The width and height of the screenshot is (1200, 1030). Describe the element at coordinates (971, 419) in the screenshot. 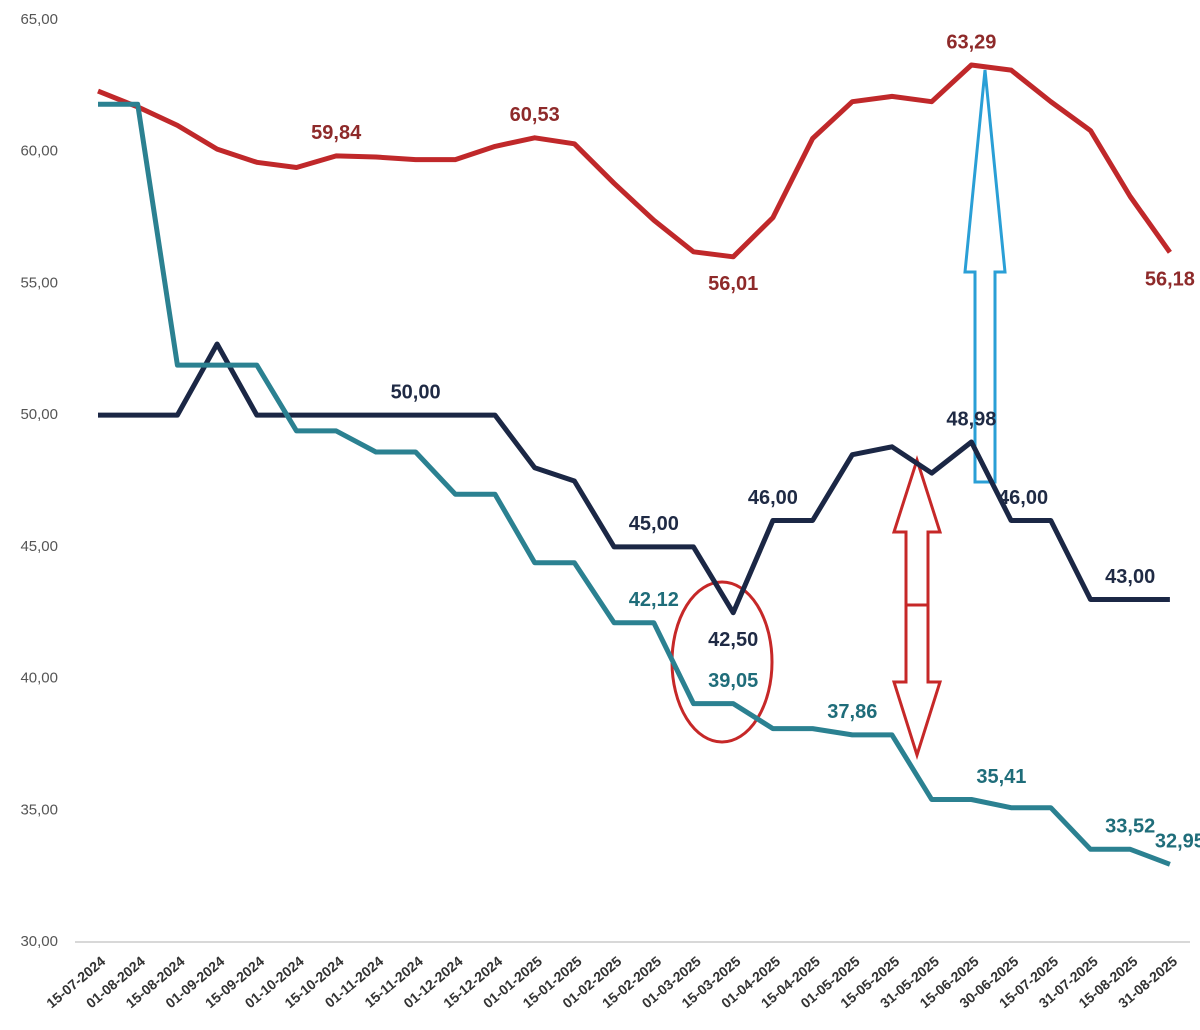

I see `data-label: 48,98` at that location.